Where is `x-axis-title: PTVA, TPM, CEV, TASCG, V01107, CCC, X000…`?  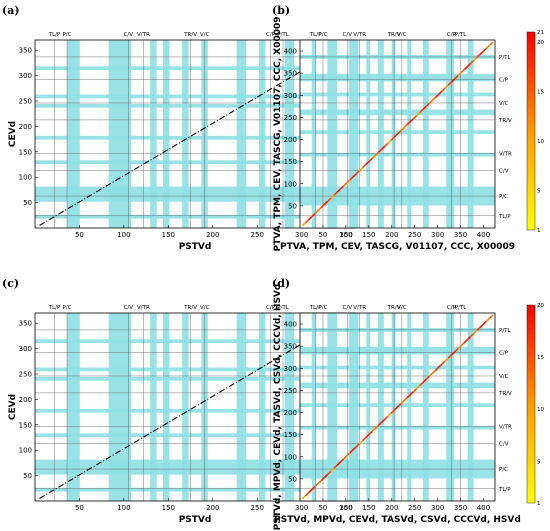
x-axis-title: PTVA, TPM, CEV, TASCG, V01107, CCC, X000… is located at coordinates (397, 247).